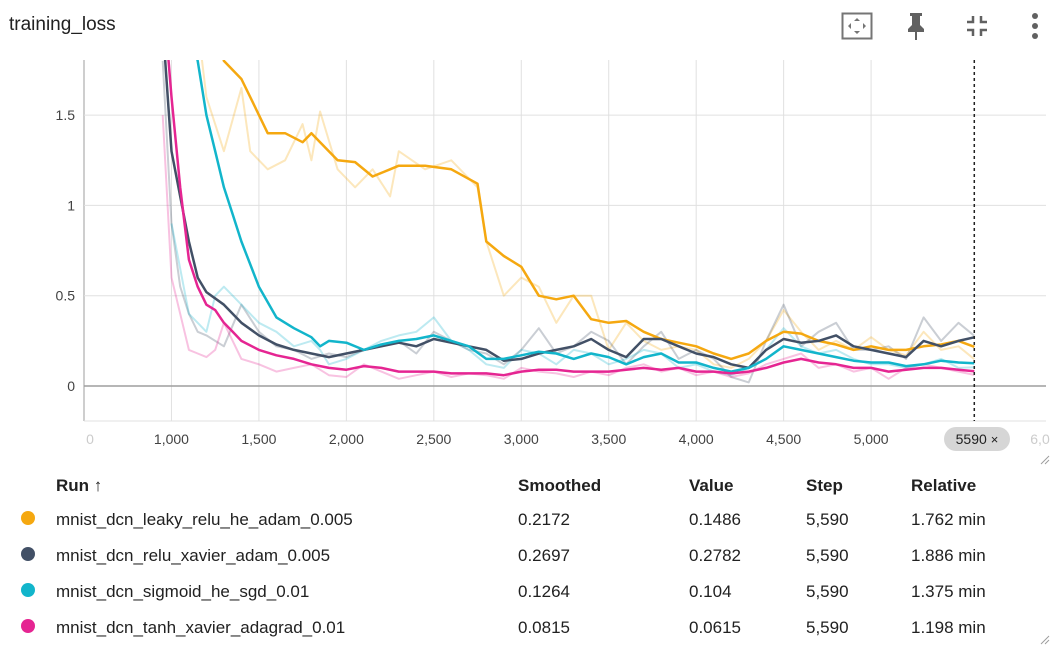  What do you see at coordinates (521, 439) in the screenshot?
I see `x-tick-label: 3,000` at bounding box center [521, 439].